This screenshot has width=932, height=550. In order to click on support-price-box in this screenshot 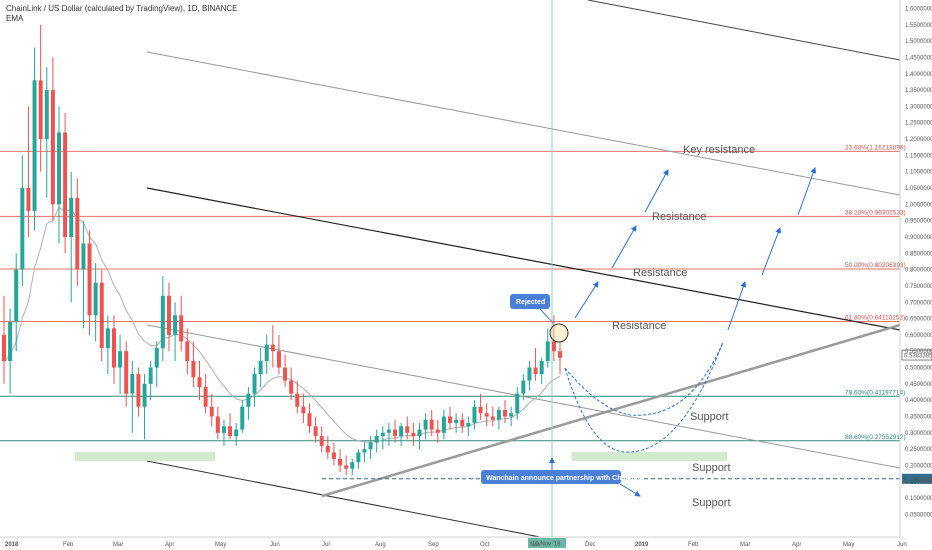, I will do `click(917, 478)`.